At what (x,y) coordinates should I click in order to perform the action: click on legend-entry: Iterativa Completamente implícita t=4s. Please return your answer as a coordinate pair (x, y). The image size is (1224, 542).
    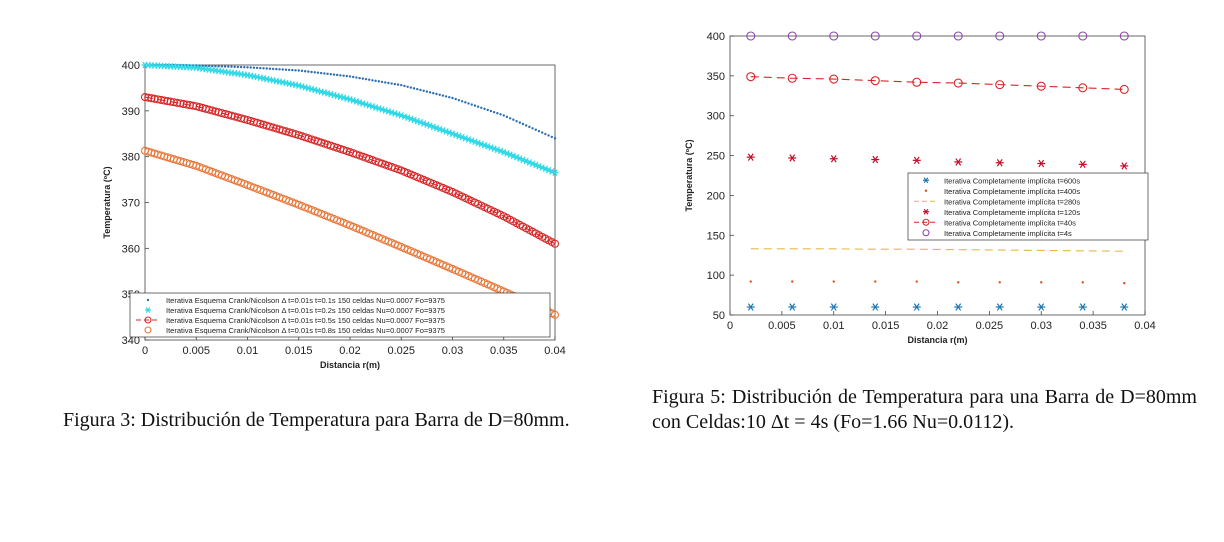
    Looking at the image, I should click on (1008, 233).